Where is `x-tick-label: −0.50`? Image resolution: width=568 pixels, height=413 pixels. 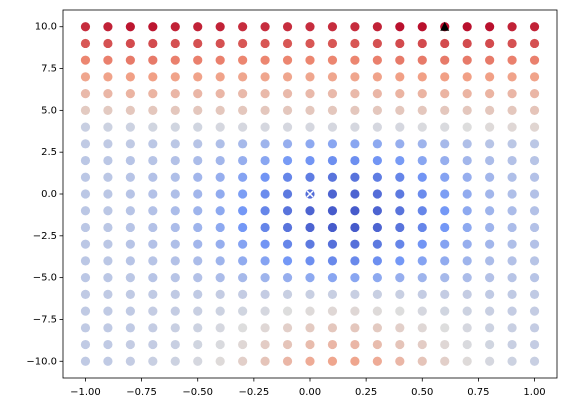 x-tick-label: −0.50 is located at coordinates (197, 392).